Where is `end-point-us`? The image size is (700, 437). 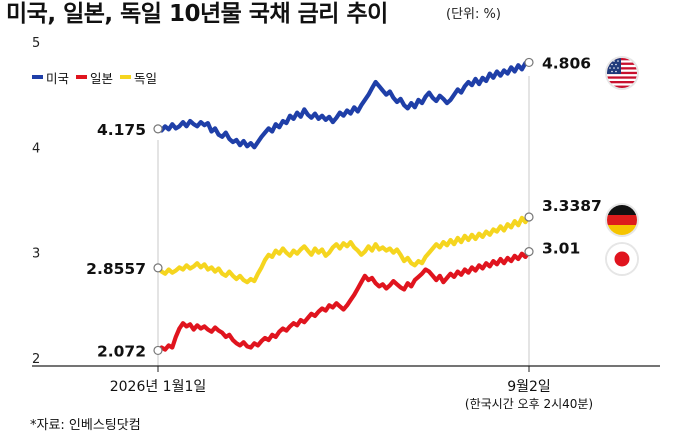
end-point-us is located at coordinates (529, 62).